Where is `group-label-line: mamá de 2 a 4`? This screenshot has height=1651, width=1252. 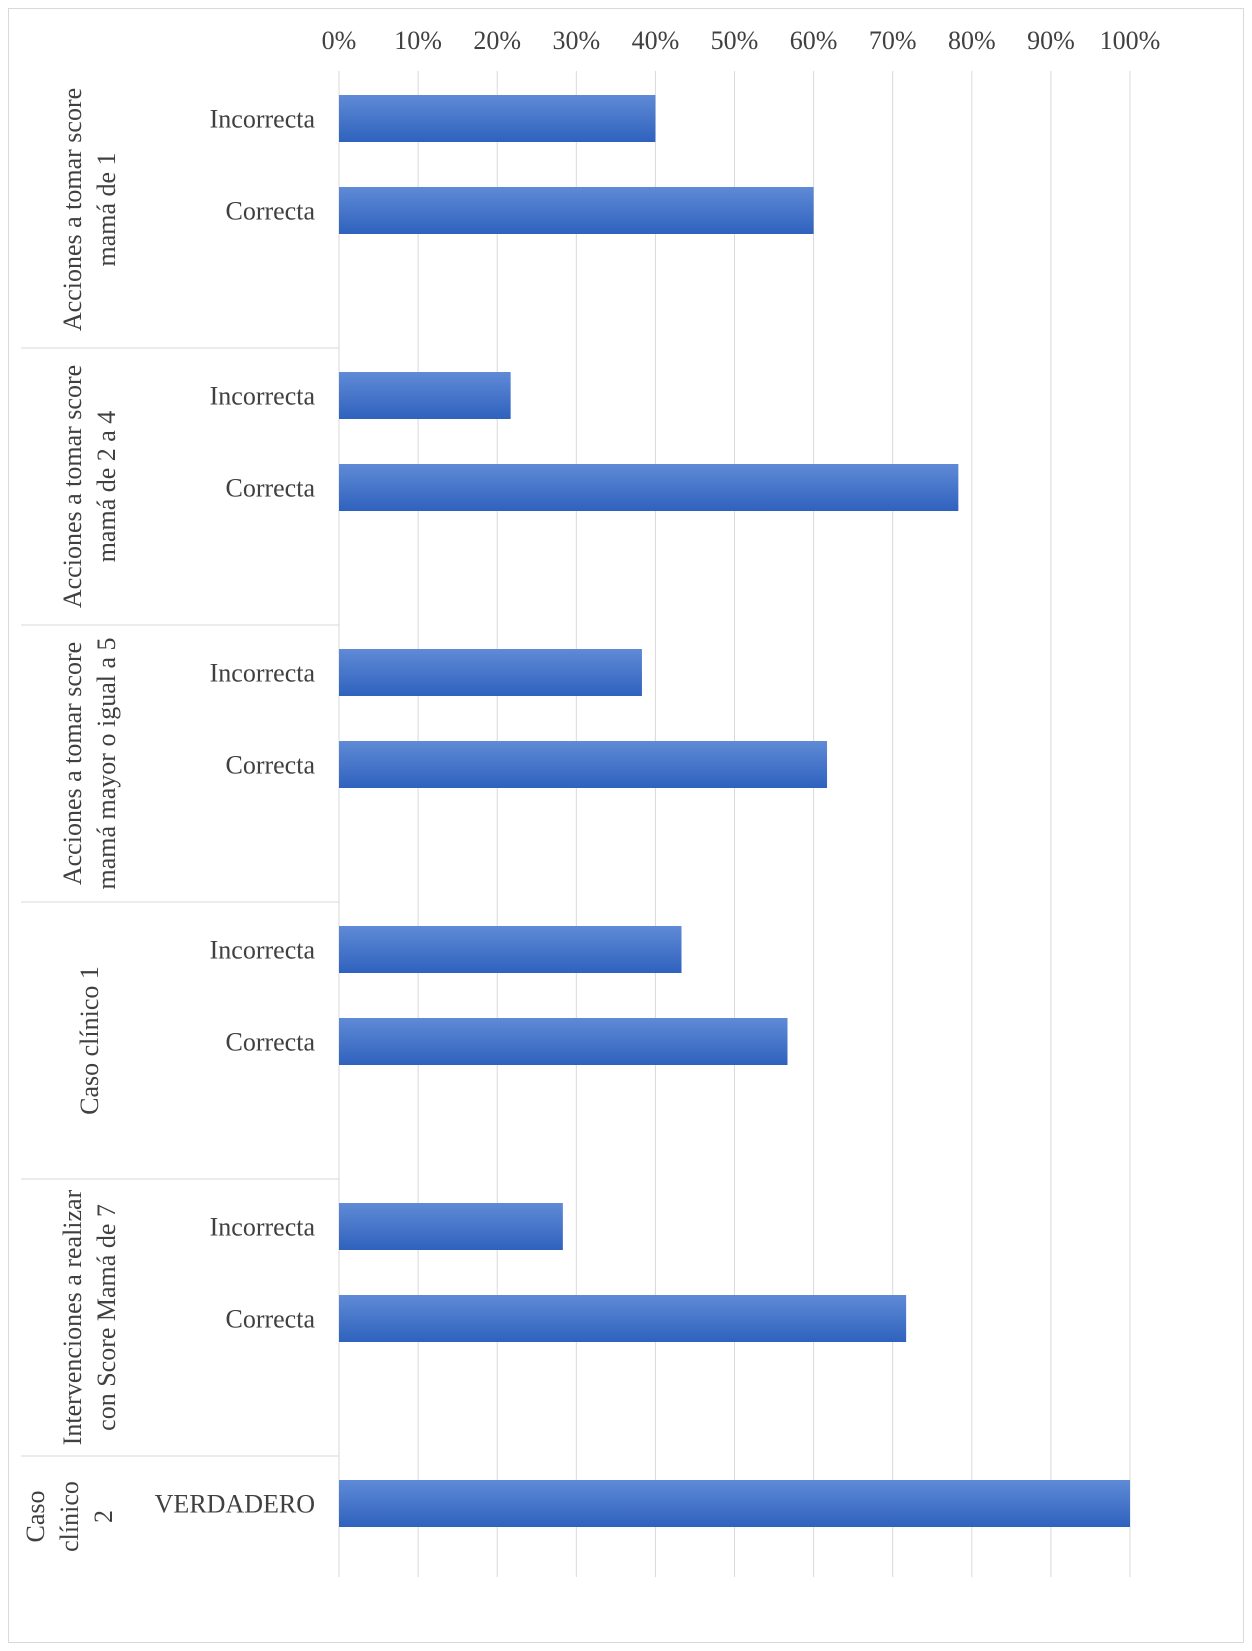 group-label-line: mamá de 2 a 4 is located at coordinates (106, 487).